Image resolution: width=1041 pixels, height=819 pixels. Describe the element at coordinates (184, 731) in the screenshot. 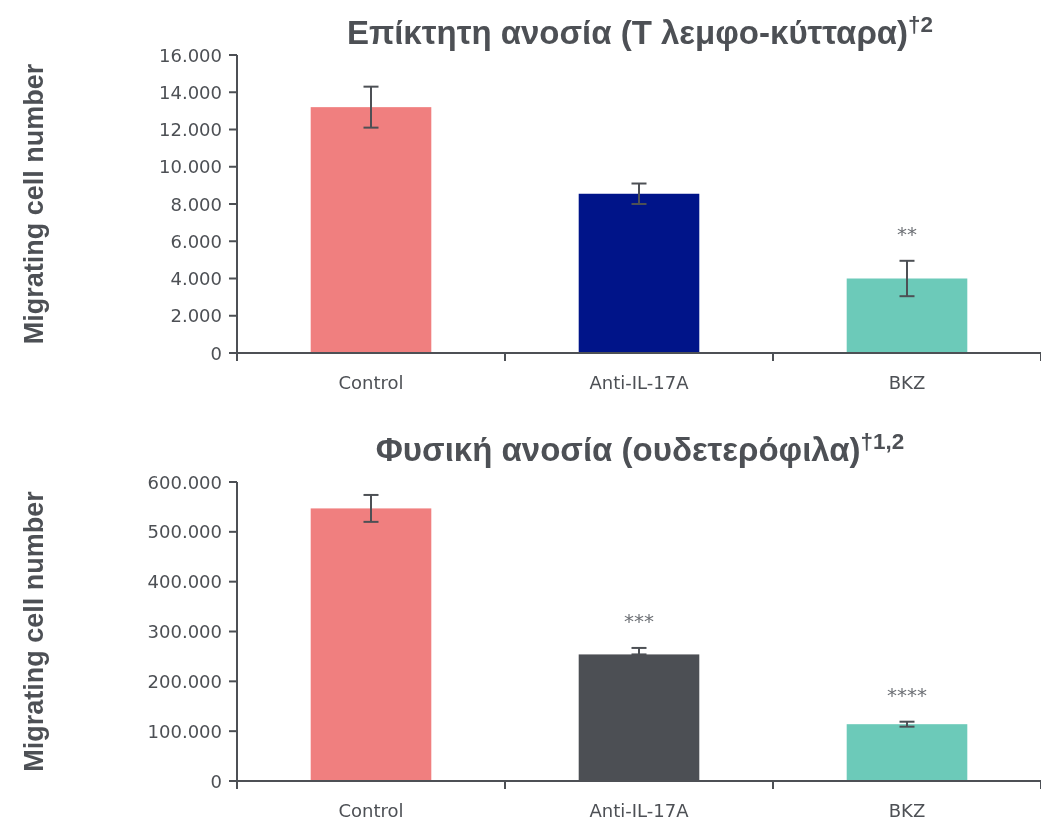

I see `y-tick-label: 100.000` at that location.